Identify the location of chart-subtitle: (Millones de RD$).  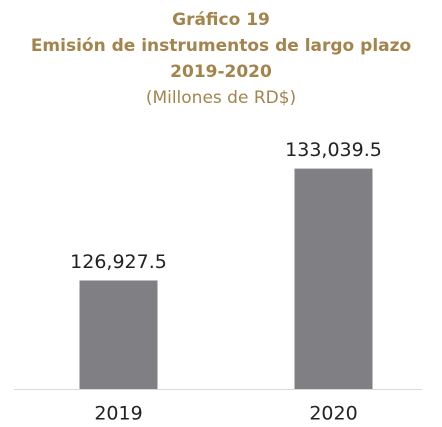
(221, 98).